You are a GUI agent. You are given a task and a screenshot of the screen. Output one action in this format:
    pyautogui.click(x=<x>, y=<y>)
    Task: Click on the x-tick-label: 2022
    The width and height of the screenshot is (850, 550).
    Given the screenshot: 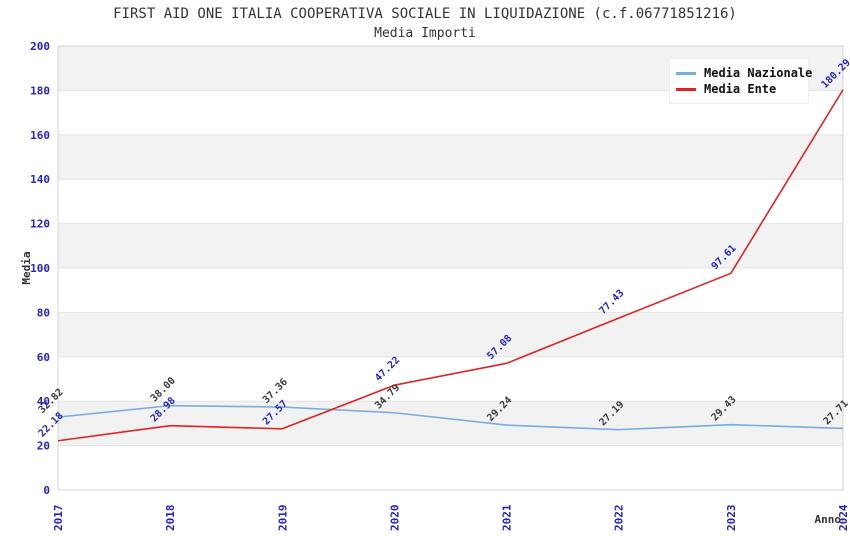 What is the action you would take?
    pyautogui.click(x=619, y=518)
    